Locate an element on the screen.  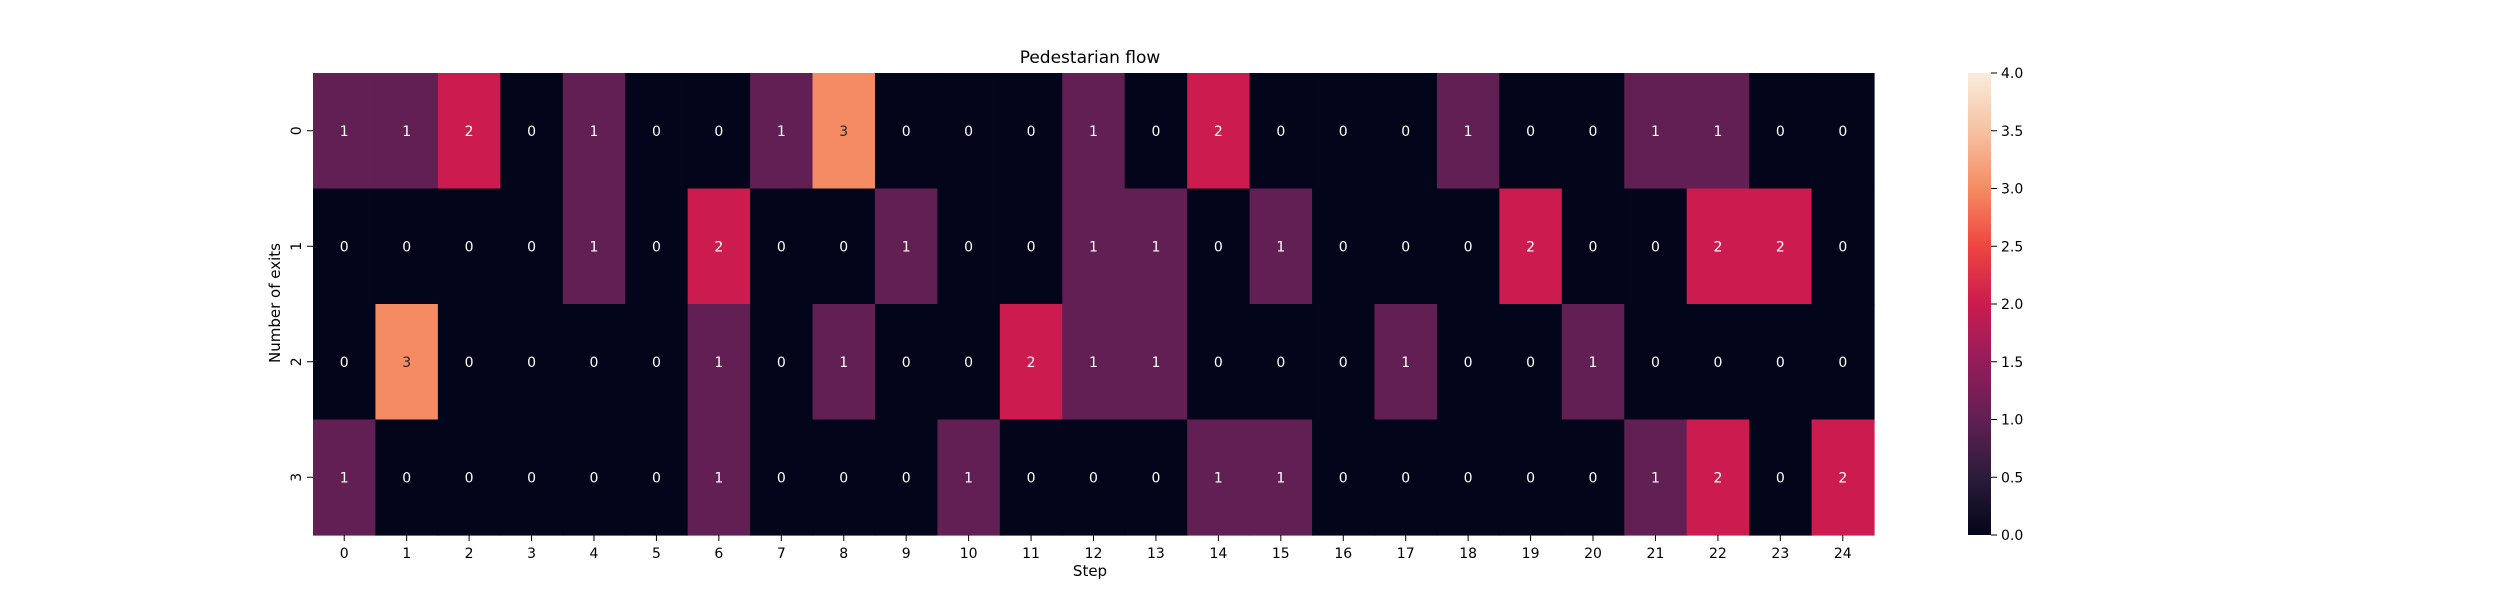
x-axis: 0 1 2 3 4 5 6 7 8 9 10 11 12 13 14 15 16 17 18 19 20 21 22 23 24 is located at coordinates (1096, 548).